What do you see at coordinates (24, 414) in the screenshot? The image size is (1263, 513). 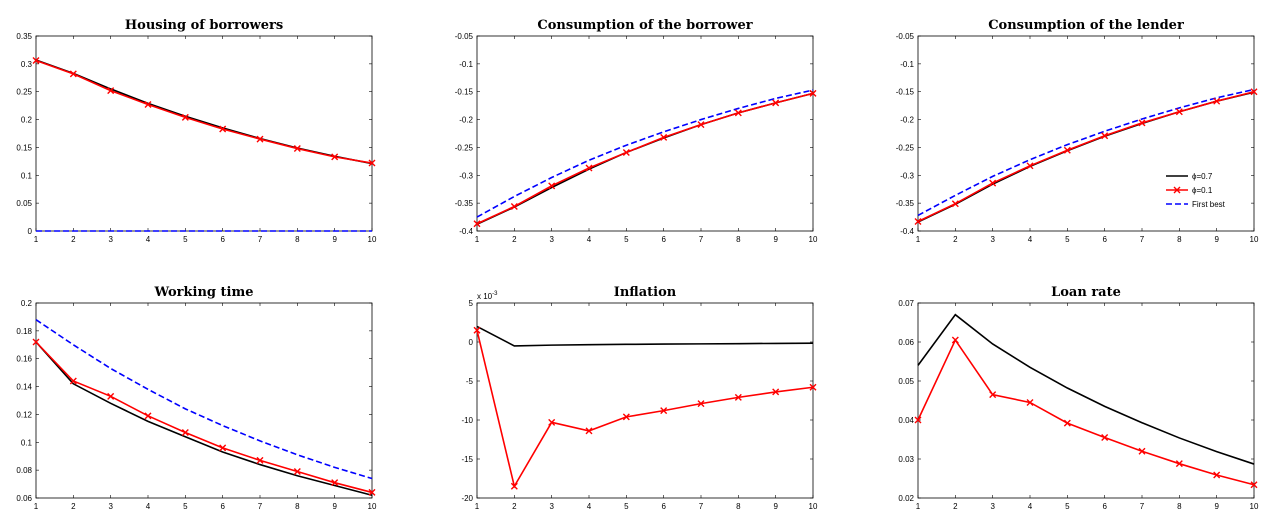 I see `y-tick-label: 0.12` at bounding box center [24, 414].